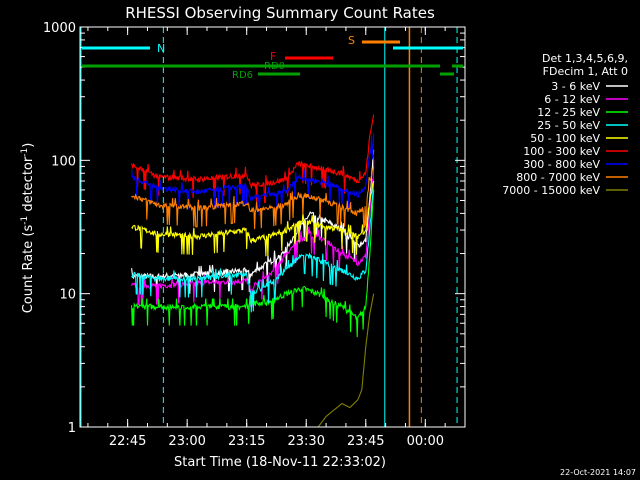  What do you see at coordinates (306, 441) in the screenshot?
I see `x-tick-label-3: 23:30` at bounding box center [306, 441].